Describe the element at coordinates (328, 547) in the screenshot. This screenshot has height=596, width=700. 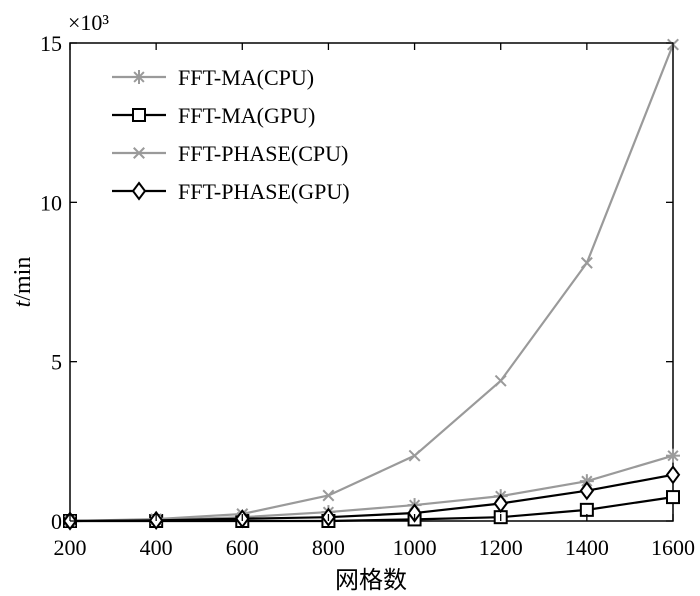
I see `x-tick-label: 800` at that location.